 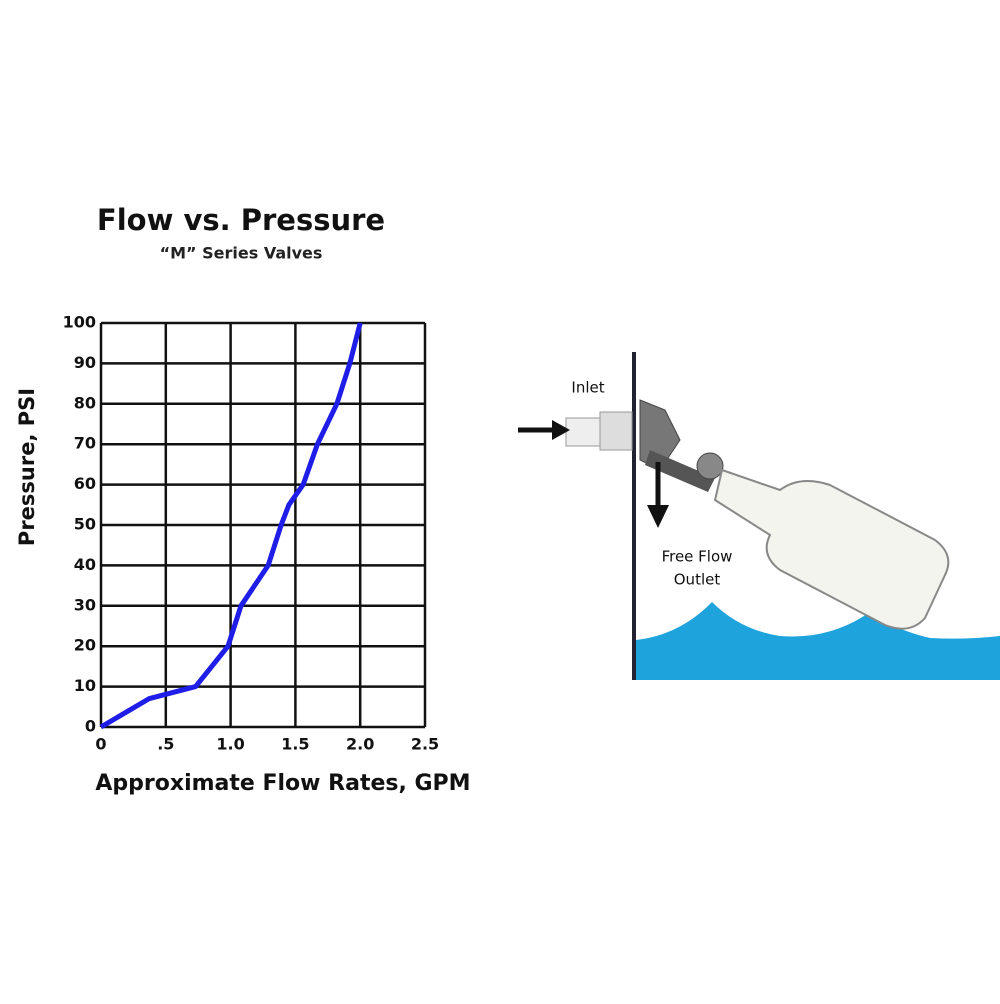 What do you see at coordinates (697, 557) in the screenshot?
I see `outlet-label: Free Flow` at bounding box center [697, 557].